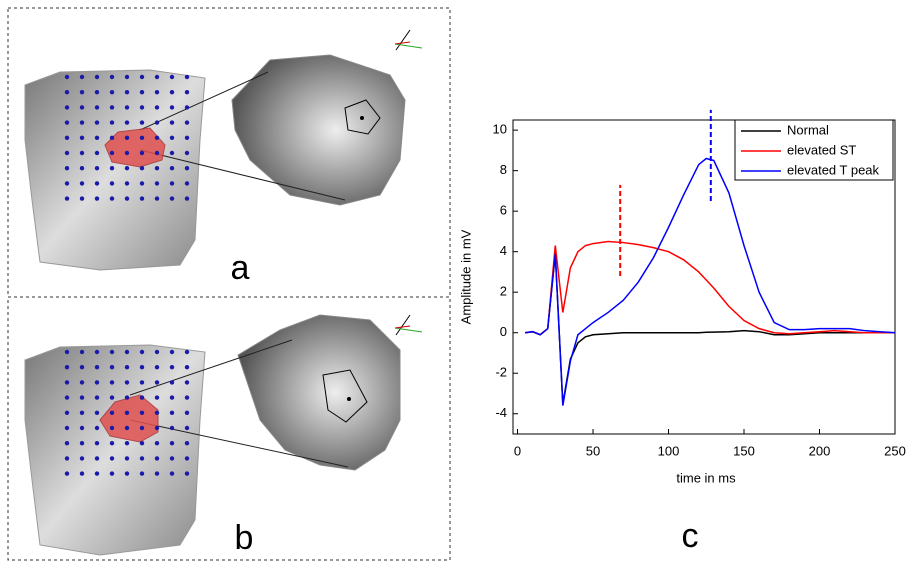  I want to click on panel-label: a, so click(240, 268).